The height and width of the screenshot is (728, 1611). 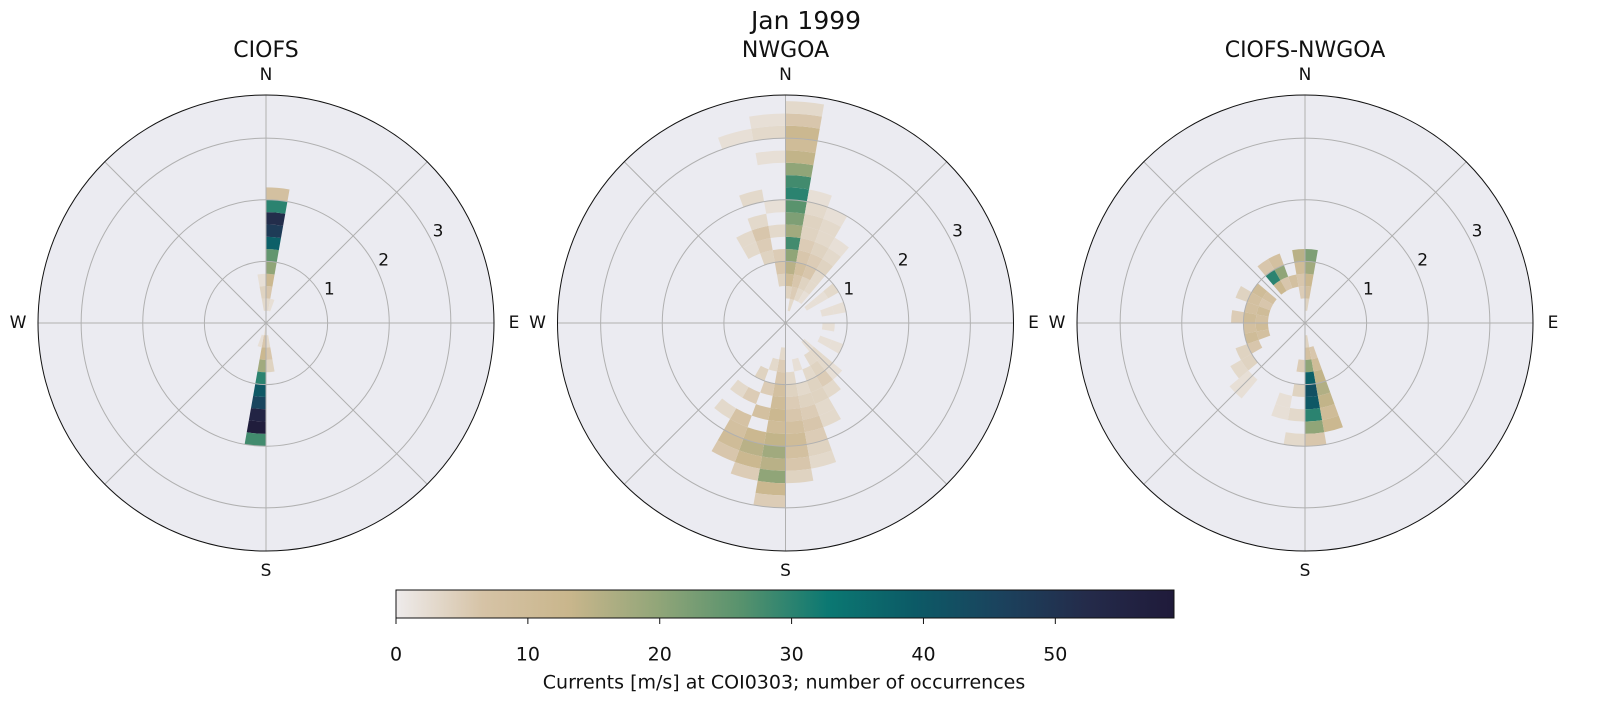 I want to click on radial-tick-label: 3, so click(x=957, y=232).